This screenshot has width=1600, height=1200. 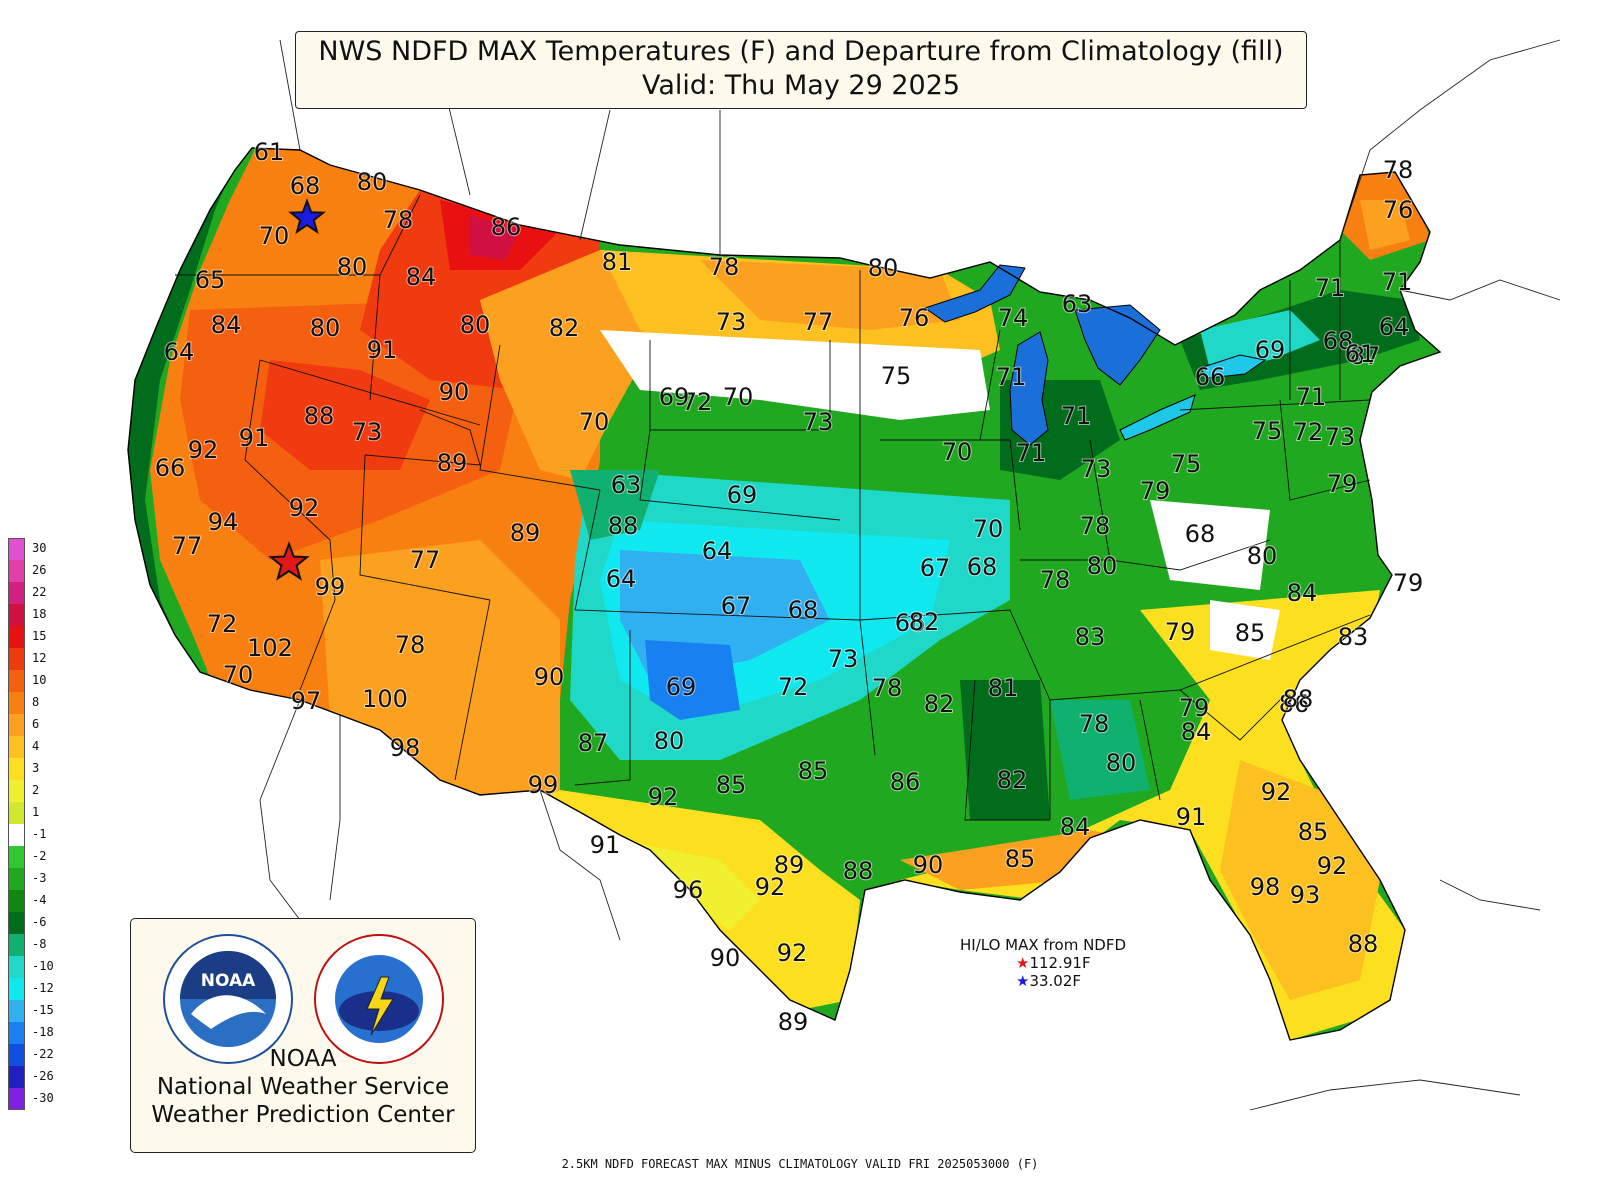 What do you see at coordinates (43, 1032) in the screenshot?
I see `legend-label: -18` at bounding box center [43, 1032].